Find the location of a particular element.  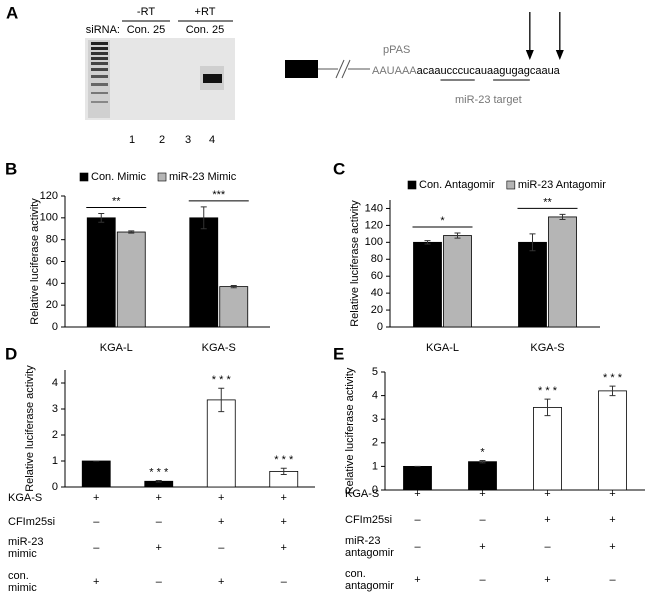

condition-label: miR-23 is located at coordinates (362, 541).